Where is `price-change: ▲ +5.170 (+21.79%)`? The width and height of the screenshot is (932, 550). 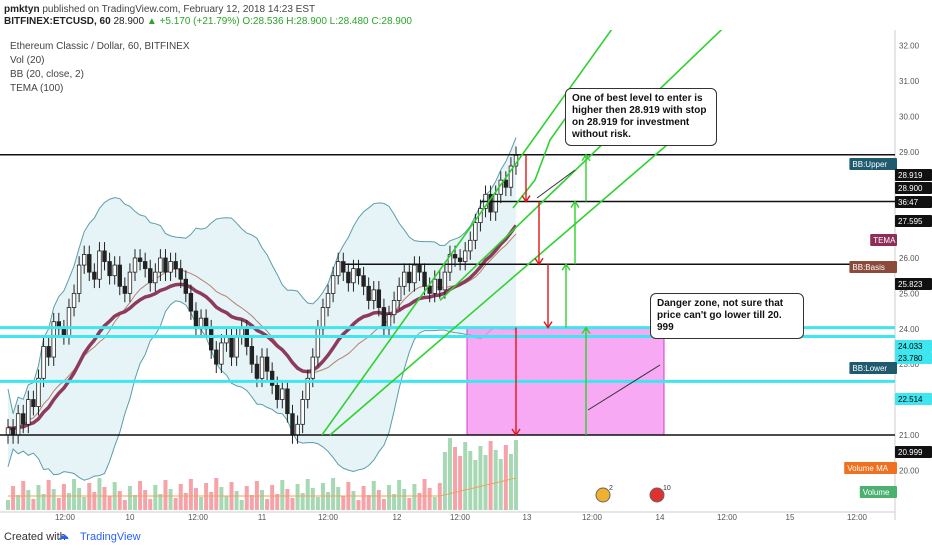
price-change: ▲ +5.170 (+21.79%) is located at coordinates (193, 21).